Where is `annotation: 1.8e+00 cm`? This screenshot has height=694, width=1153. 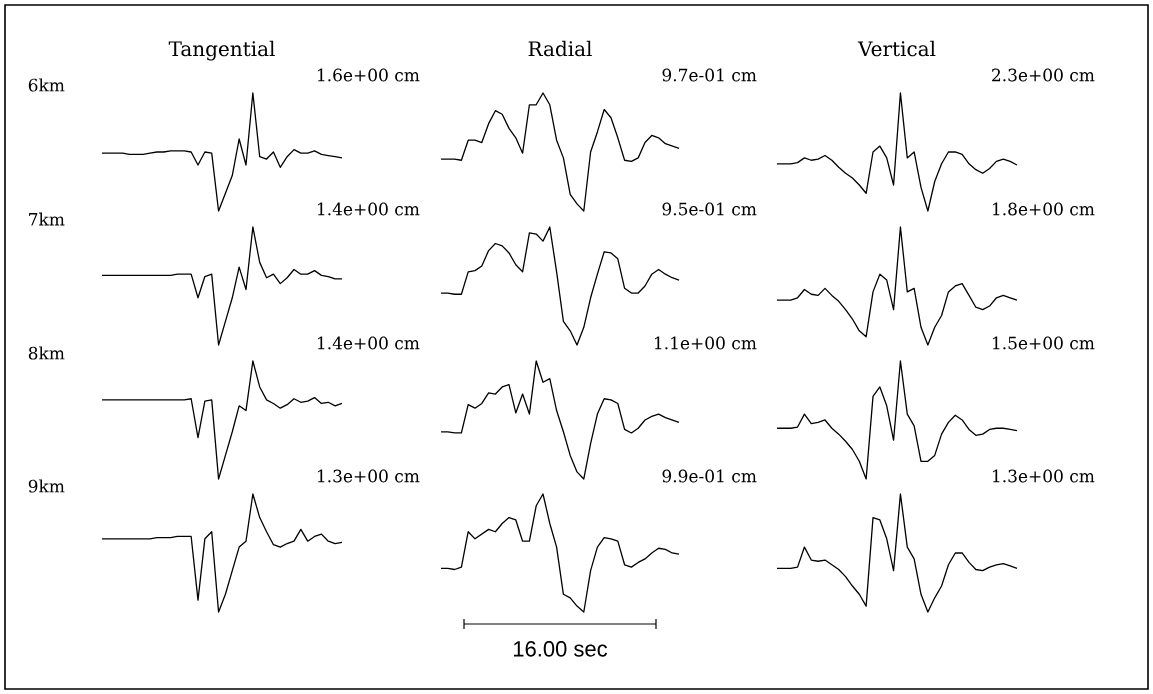 annotation: 1.8e+00 cm is located at coordinates (1043, 209).